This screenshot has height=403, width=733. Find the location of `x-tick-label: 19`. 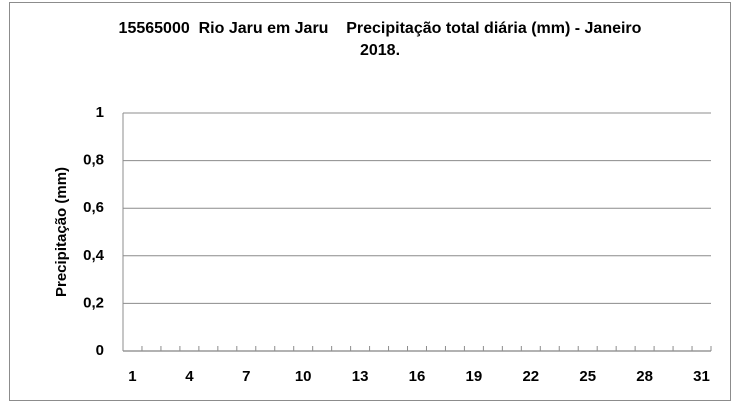

x-tick-label: 19 is located at coordinates (474, 376).